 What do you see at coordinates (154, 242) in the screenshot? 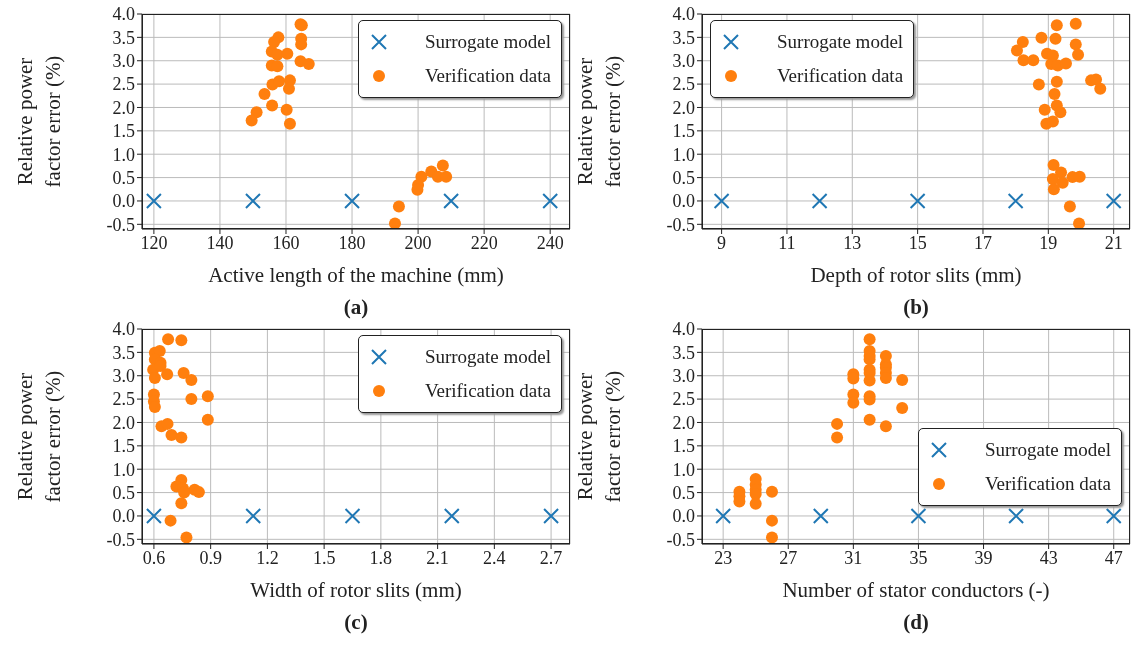
I see `x-tick-label: 120` at bounding box center [154, 242].